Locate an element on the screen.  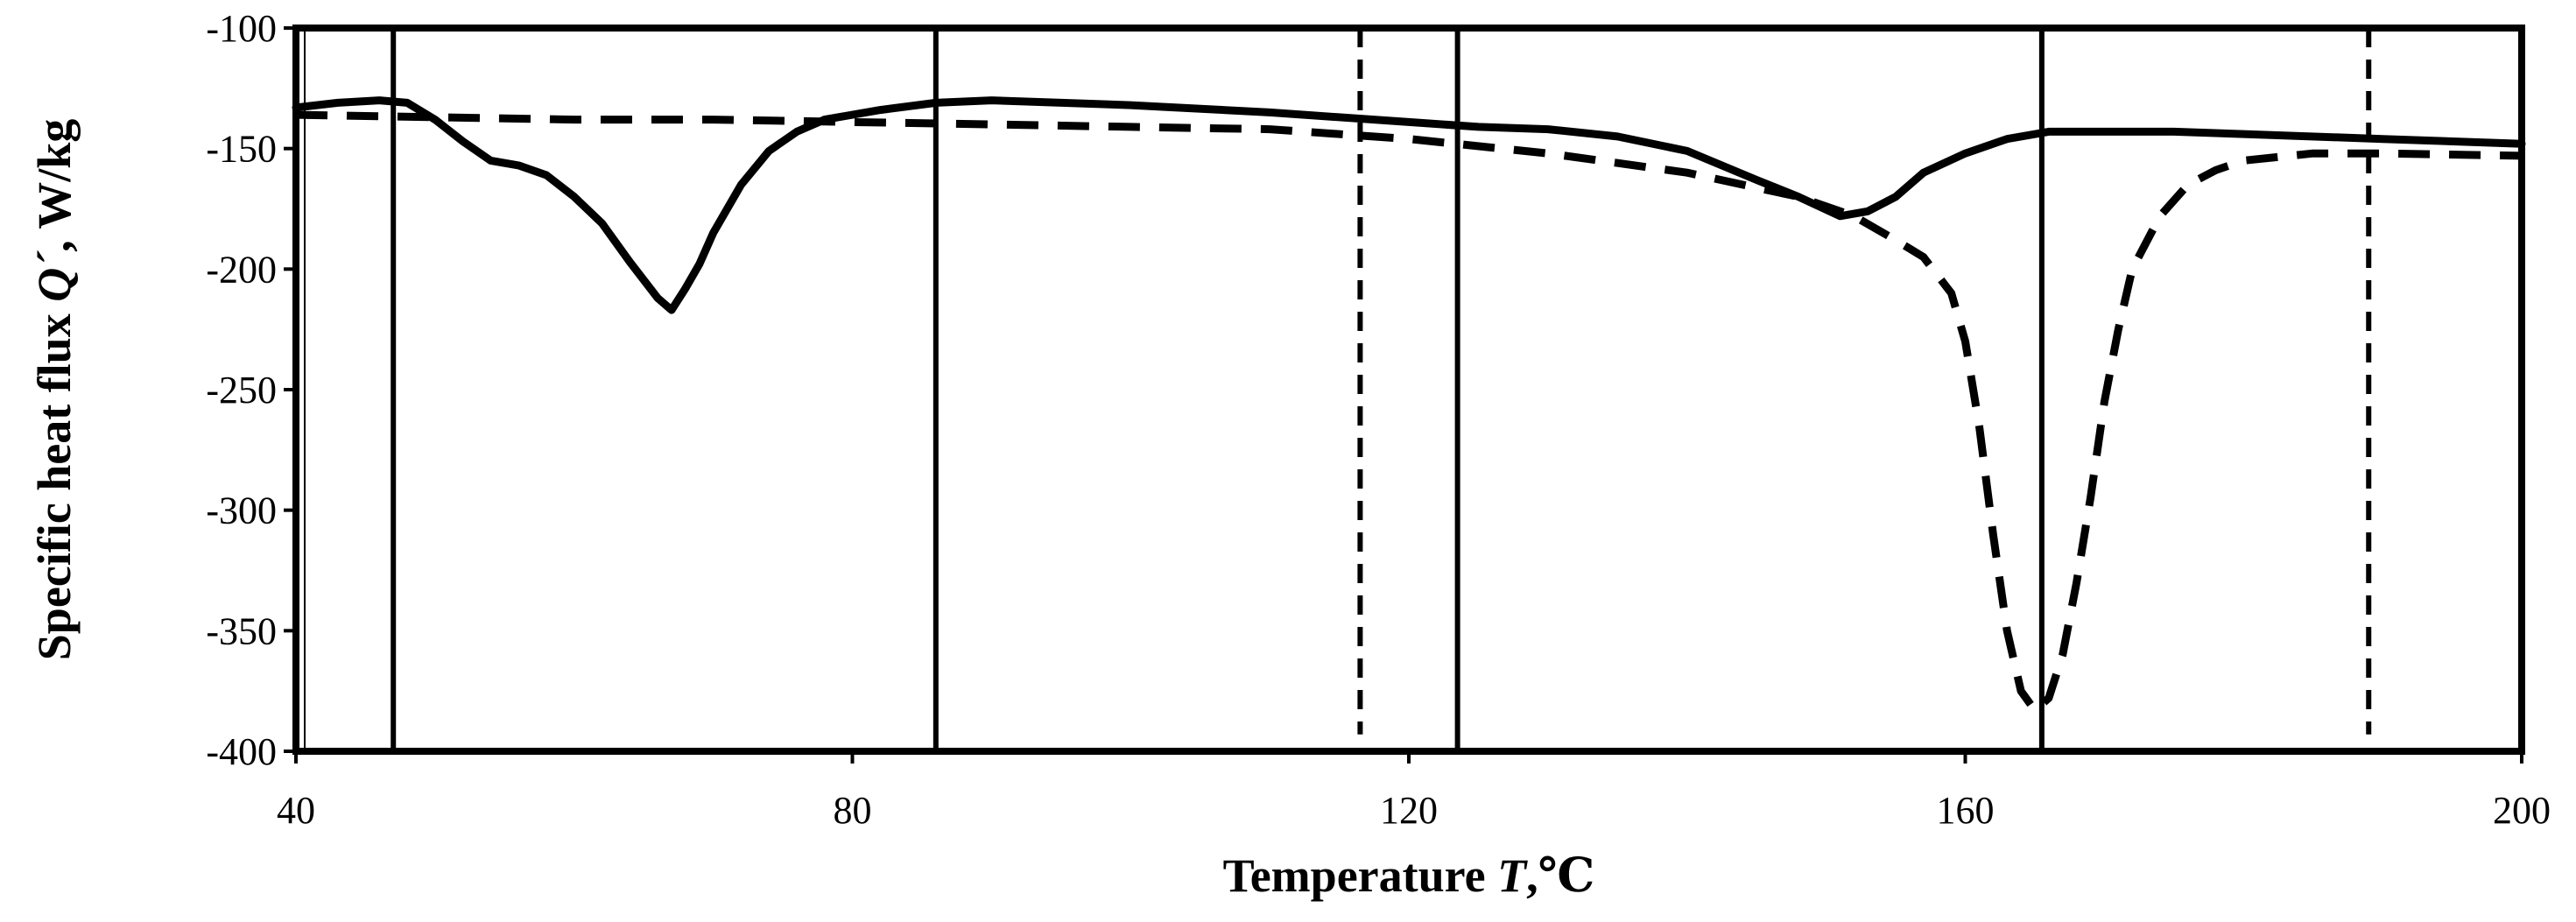
y-axis-title-unit: , W/kg is located at coordinates (54, 185).